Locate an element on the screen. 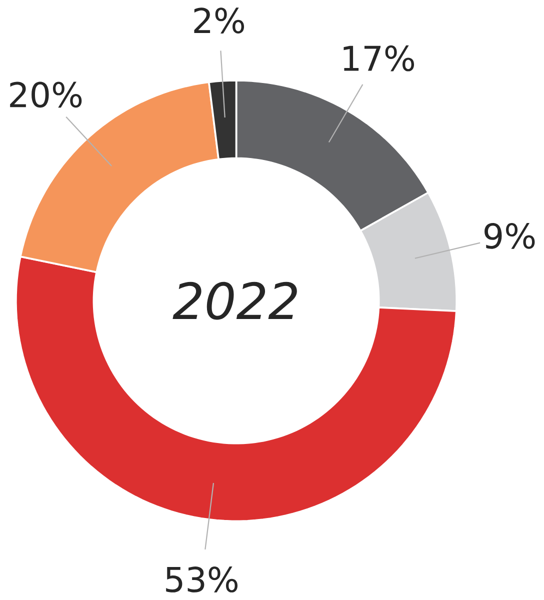 The height and width of the screenshot is (600, 544). data-label: 2% is located at coordinates (219, 21).